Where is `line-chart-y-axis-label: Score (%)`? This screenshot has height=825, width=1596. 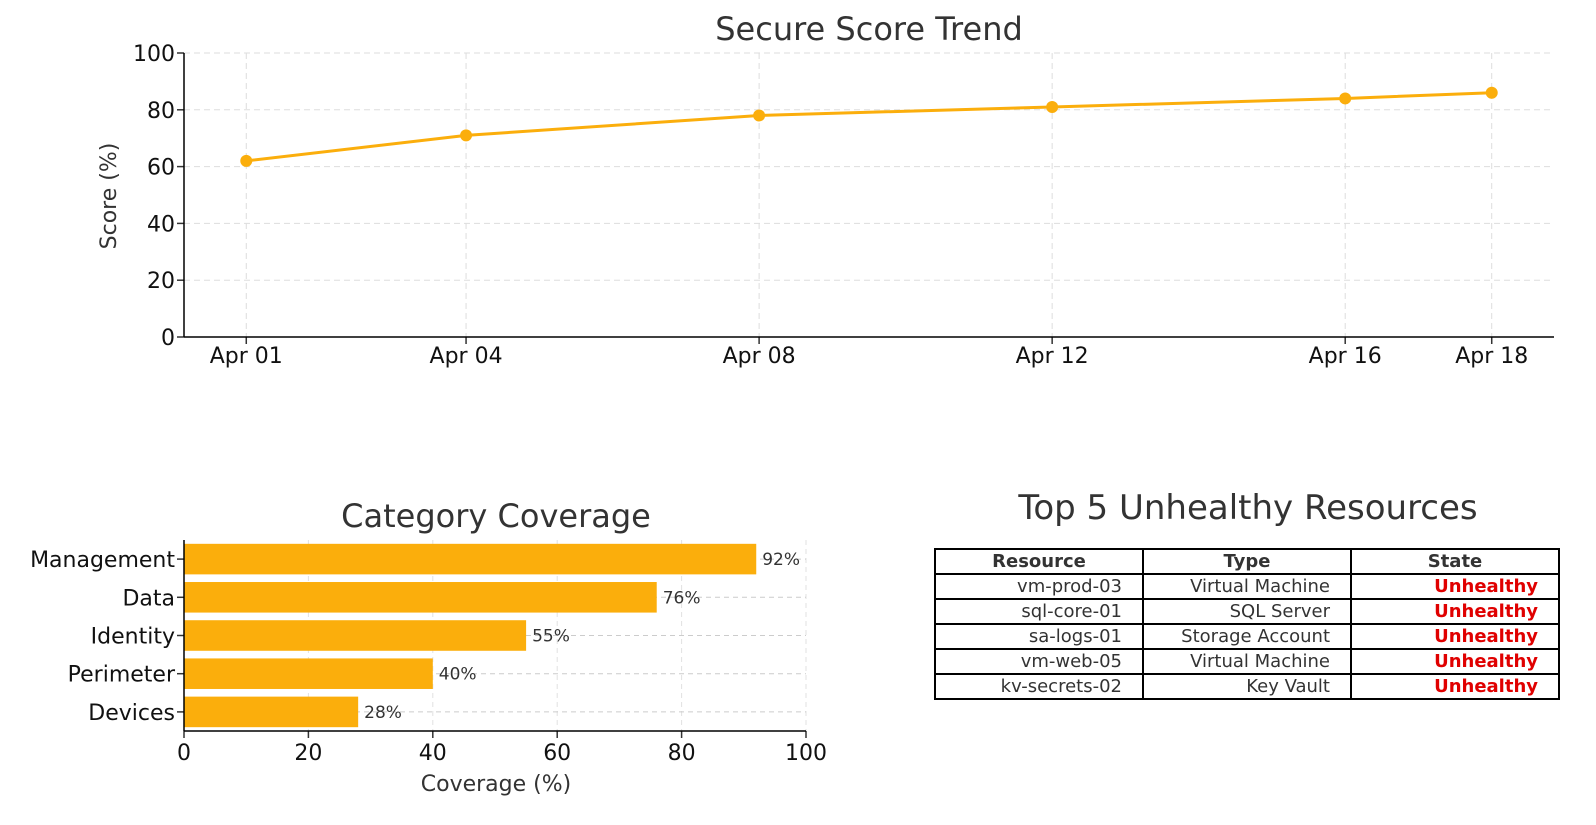 line-chart-y-axis-label: Score (%) is located at coordinates (109, 196).